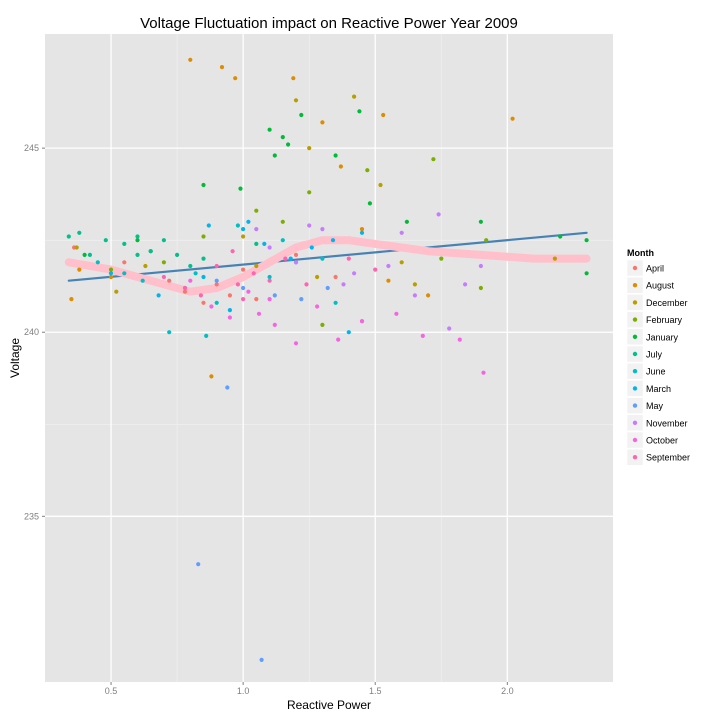  What do you see at coordinates (329, 705) in the screenshot?
I see `x-axis-title: Reactive Power` at bounding box center [329, 705].